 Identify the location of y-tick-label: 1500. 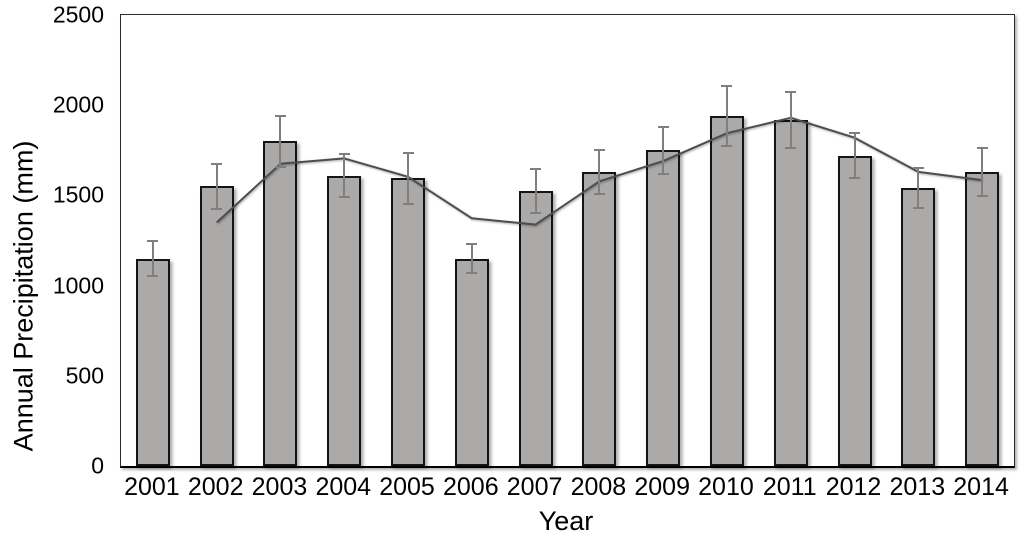
(78, 194).